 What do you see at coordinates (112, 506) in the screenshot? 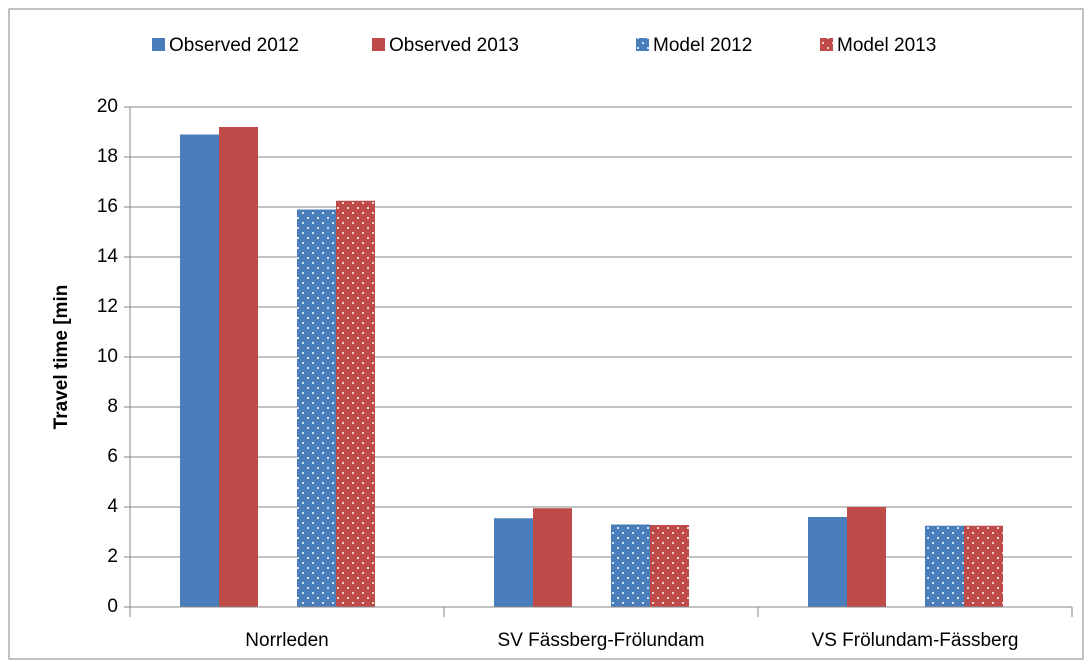
I see `y-tick-label: 4` at bounding box center [112, 506].